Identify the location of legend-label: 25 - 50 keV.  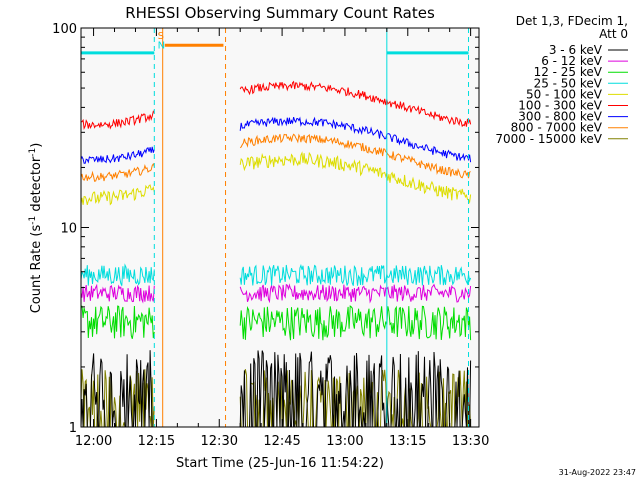
(568, 83).